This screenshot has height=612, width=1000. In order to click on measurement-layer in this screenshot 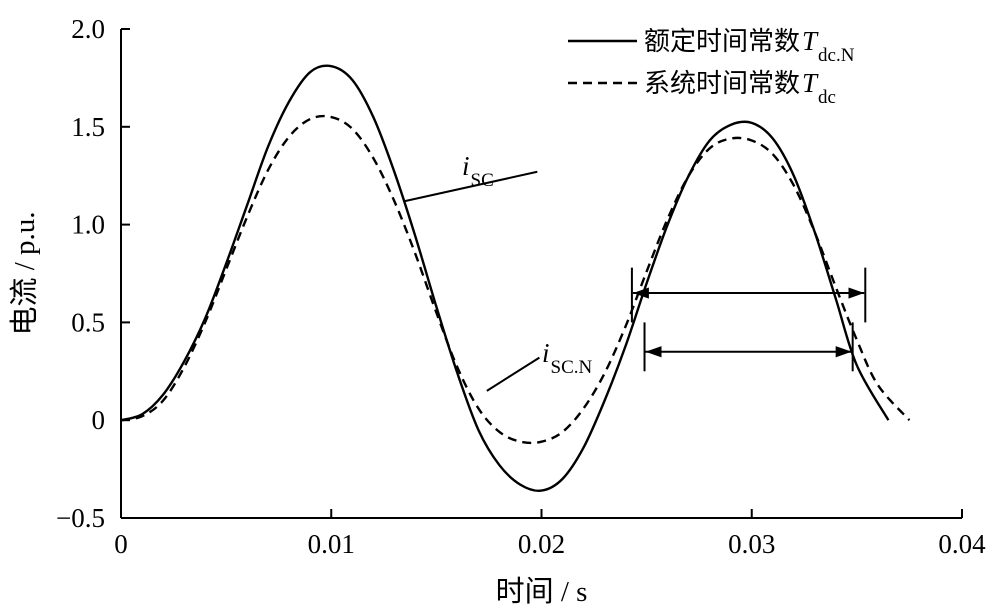, I will do `click(748, 319)`.